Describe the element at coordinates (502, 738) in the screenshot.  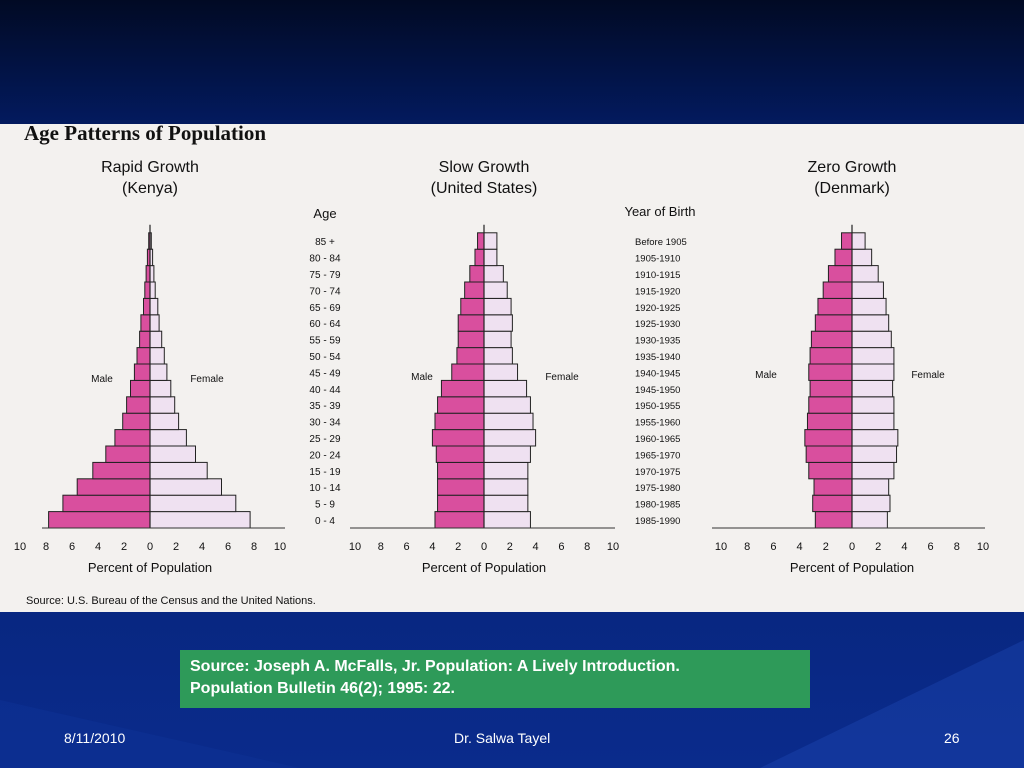
I see `footer-author: Dr. Salwa Tayel` at that location.